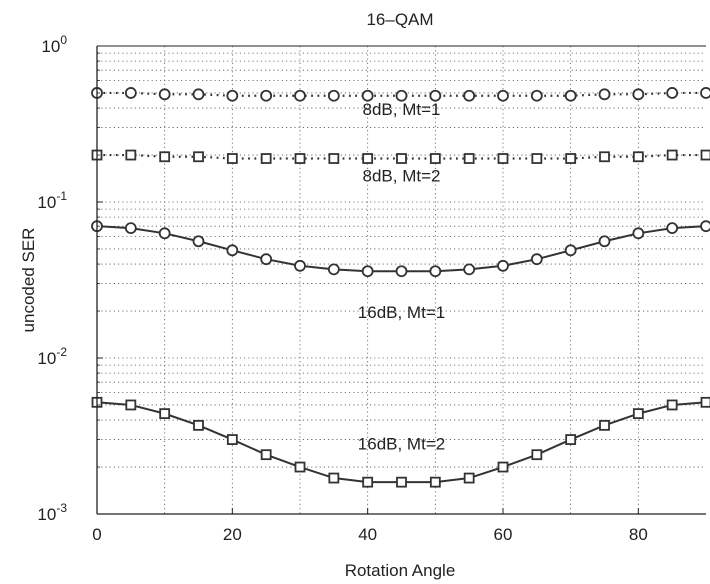 This screenshot has width=710, height=584. What do you see at coordinates (638, 534) in the screenshot?
I see `x-tick-label: 80` at bounding box center [638, 534].